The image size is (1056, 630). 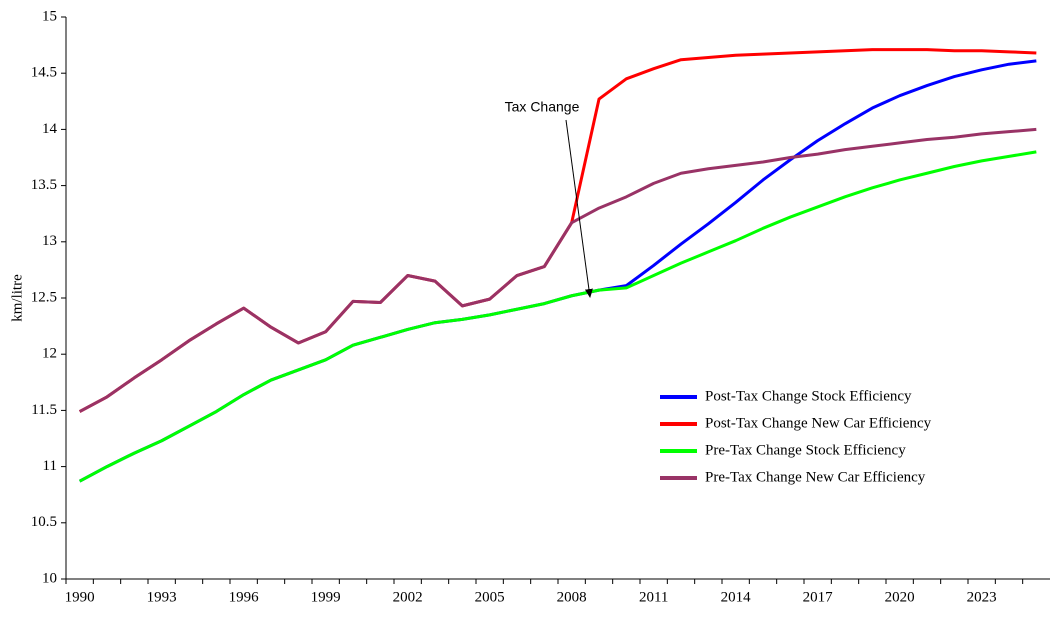 What do you see at coordinates (44, 522) in the screenshot?
I see `y-tick-label: 10.5` at bounding box center [44, 522].